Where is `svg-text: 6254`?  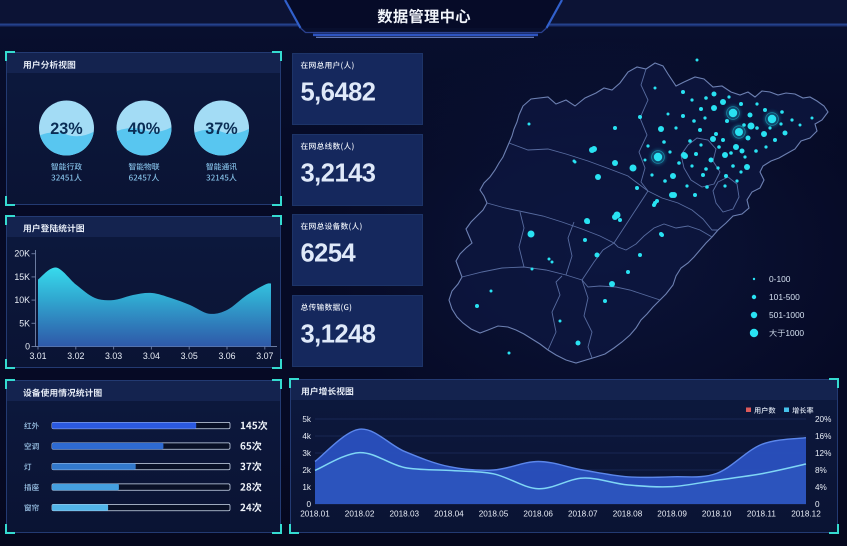
svg-text: 6254 is located at coordinates (329, 254).